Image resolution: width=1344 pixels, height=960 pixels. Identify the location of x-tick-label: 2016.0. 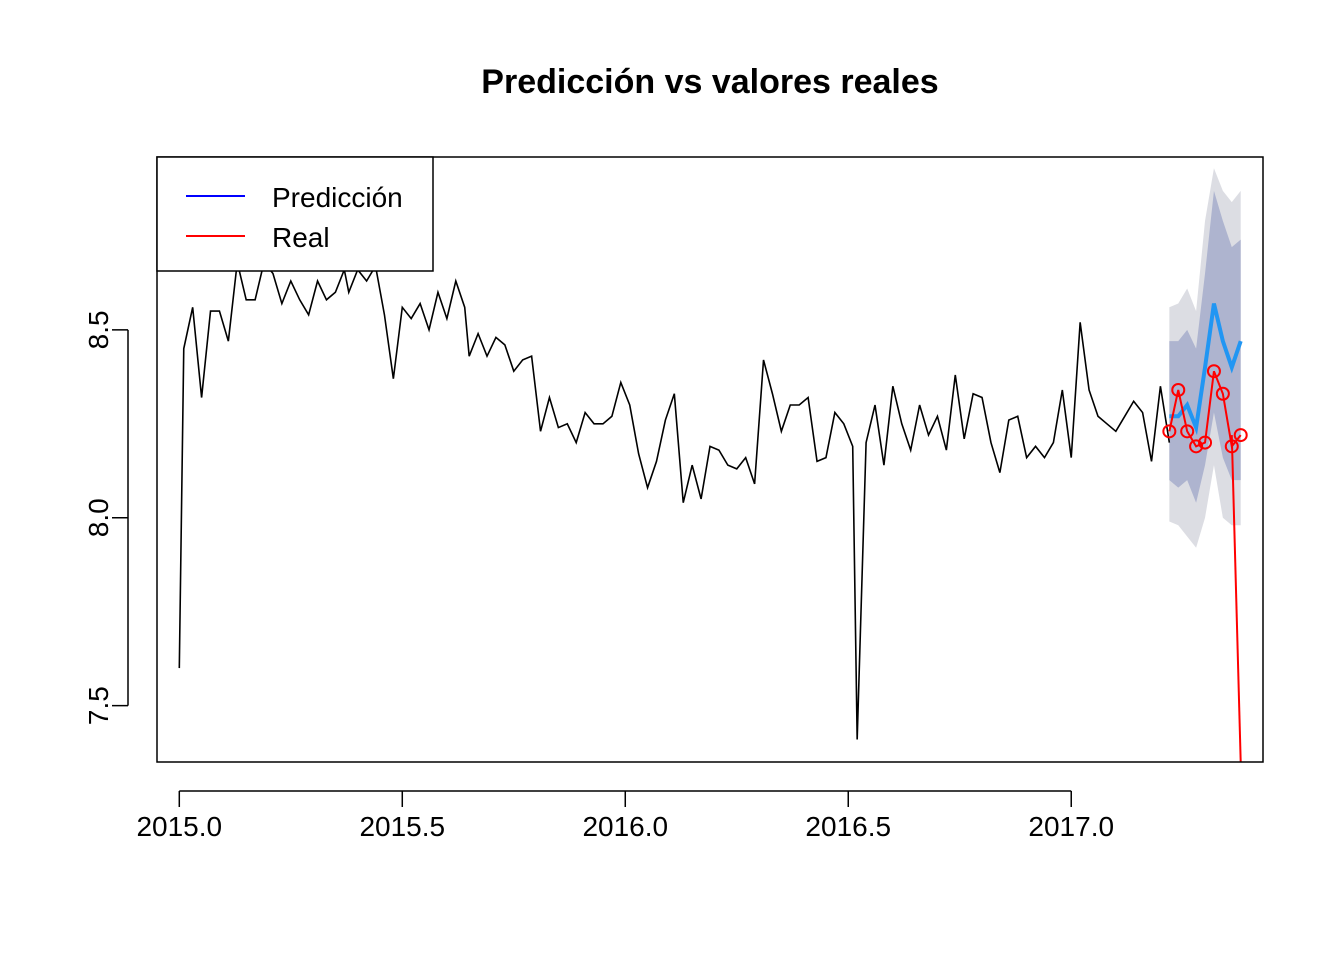
(625, 826).